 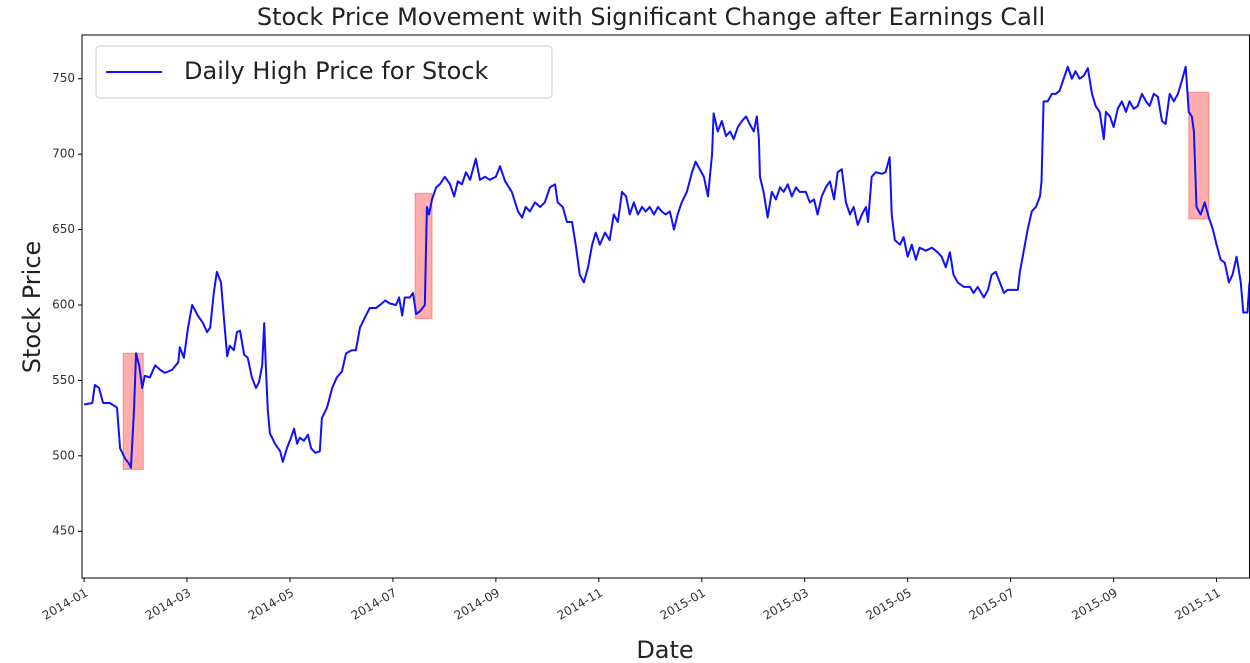 I want to click on x-tick-label: 2014-03, so click(x=168, y=604).